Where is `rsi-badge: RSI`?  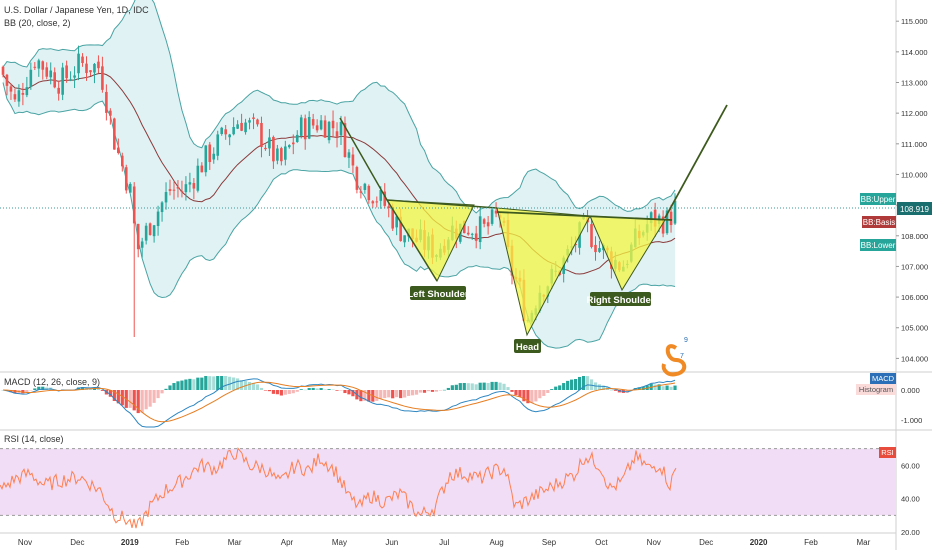
rsi-badge: RSI is located at coordinates (887, 452).